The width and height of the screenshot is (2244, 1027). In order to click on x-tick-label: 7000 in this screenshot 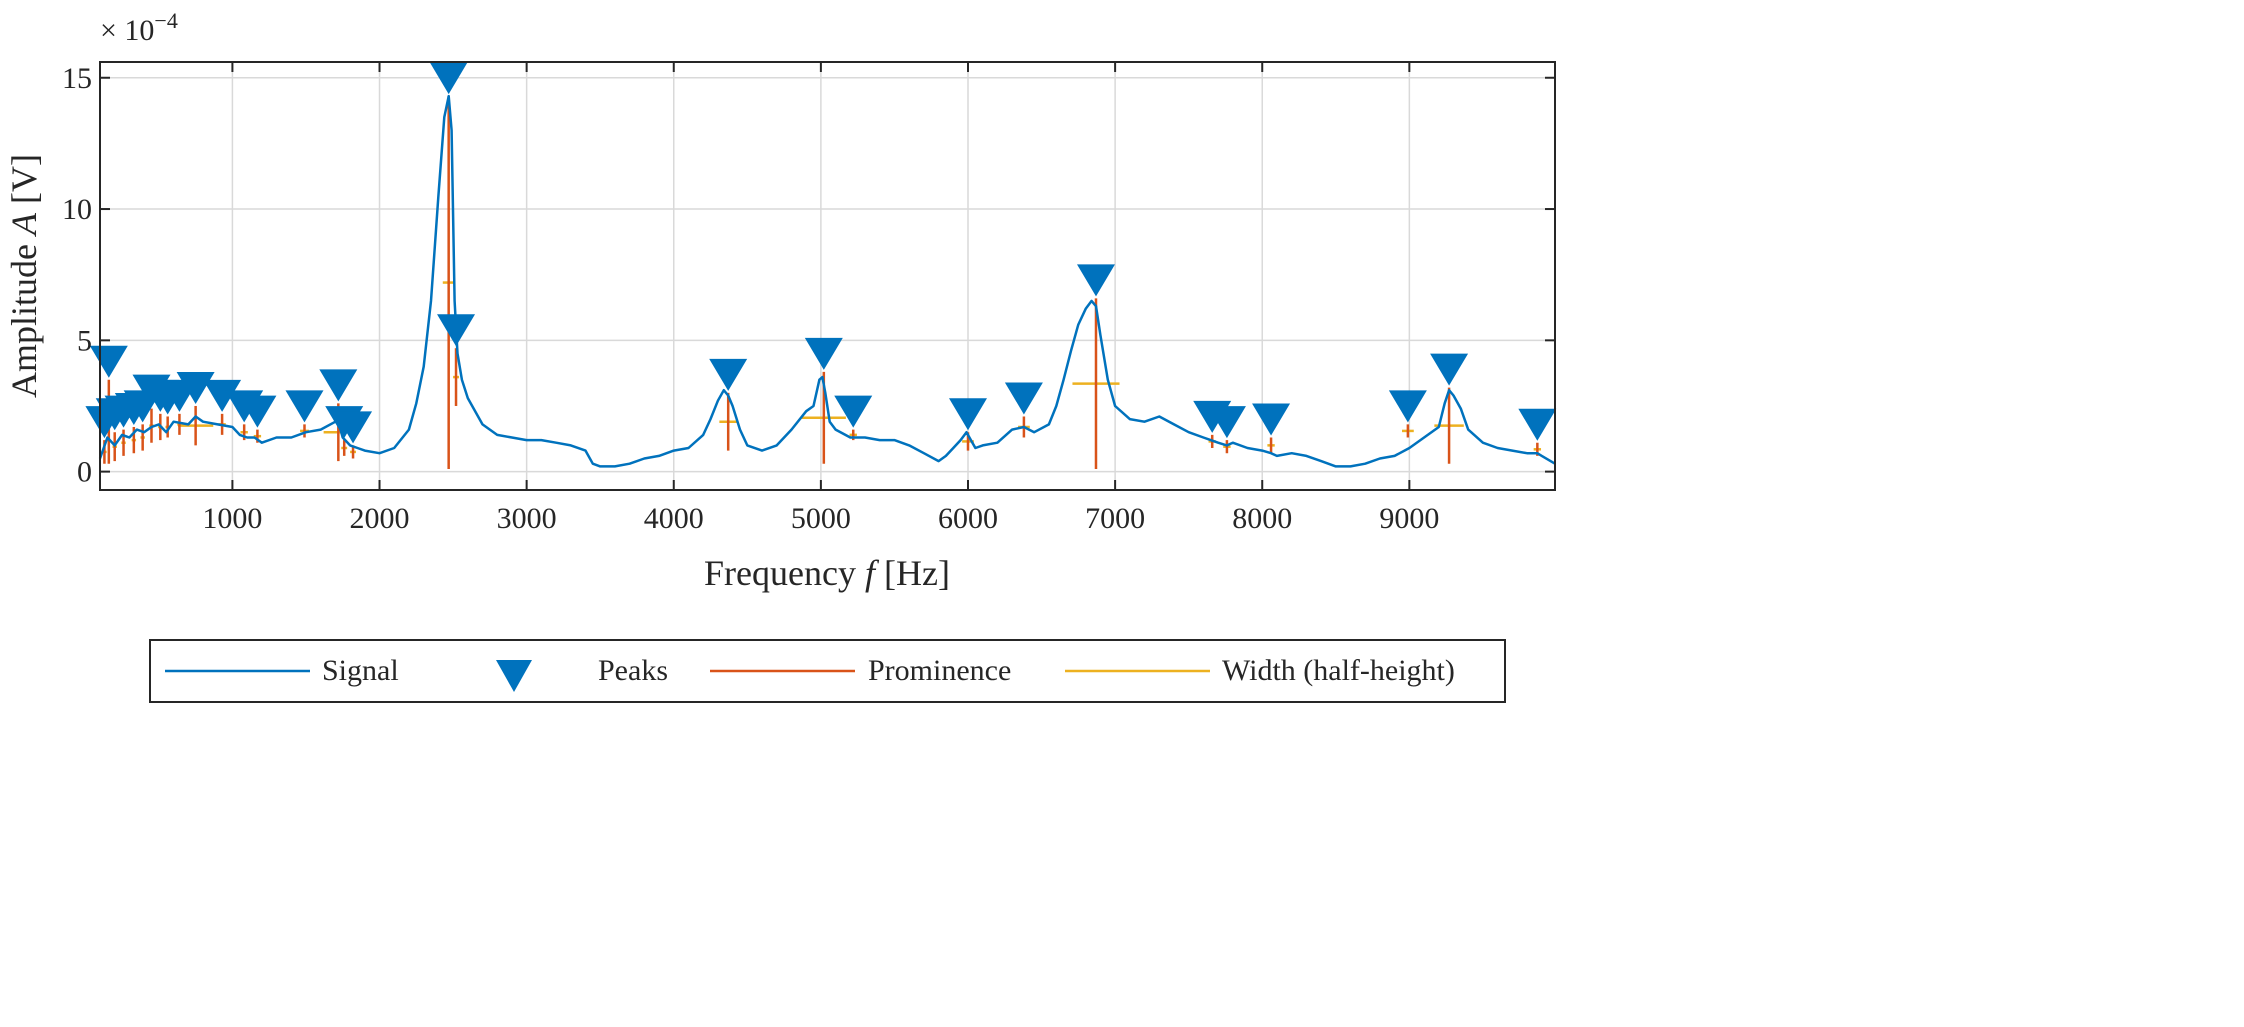, I will do `click(1115, 518)`.